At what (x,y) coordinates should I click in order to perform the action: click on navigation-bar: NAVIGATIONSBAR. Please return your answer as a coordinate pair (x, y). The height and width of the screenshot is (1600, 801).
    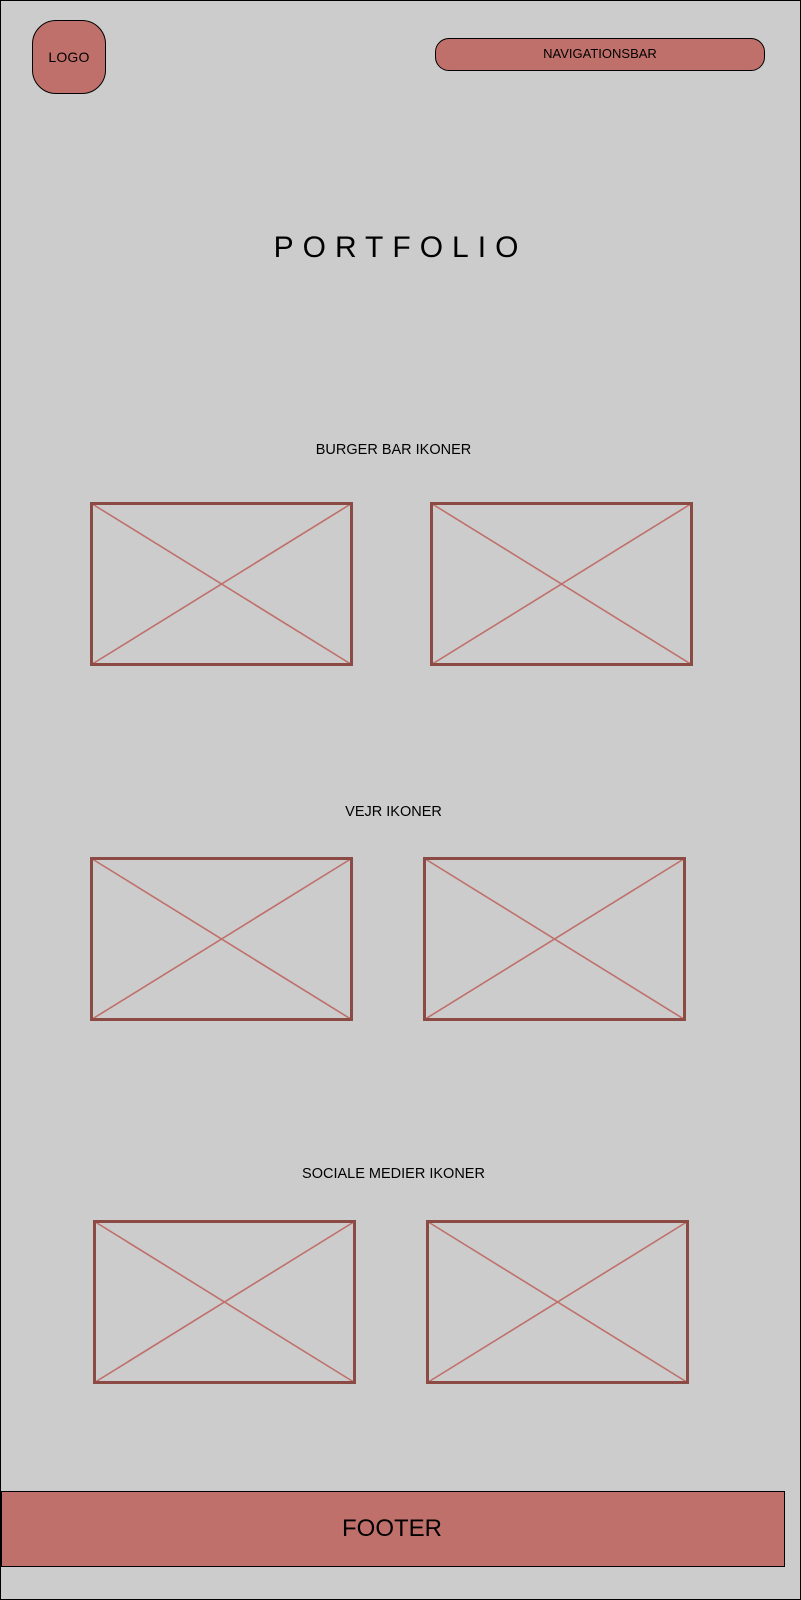
    Looking at the image, I should click on (600, 54).